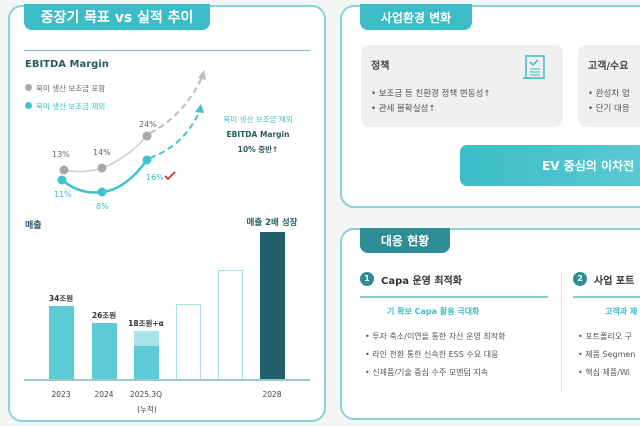 This screenshot has width=640, height=426. Describe the element at coordinates (61, 298) in the screenshot. I see `bar-label: 34조원` at that location.